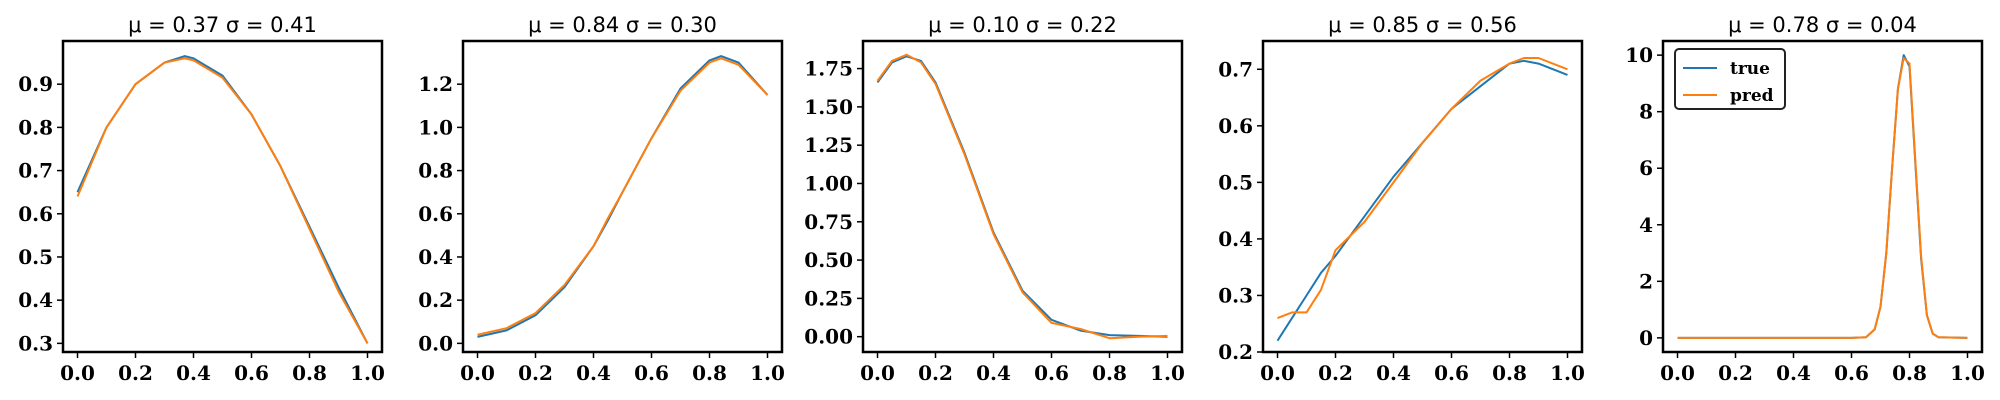  Describe the element at coordinates (1646, 281) in the screenshot. I see `y-tick-label: 2` at that location.